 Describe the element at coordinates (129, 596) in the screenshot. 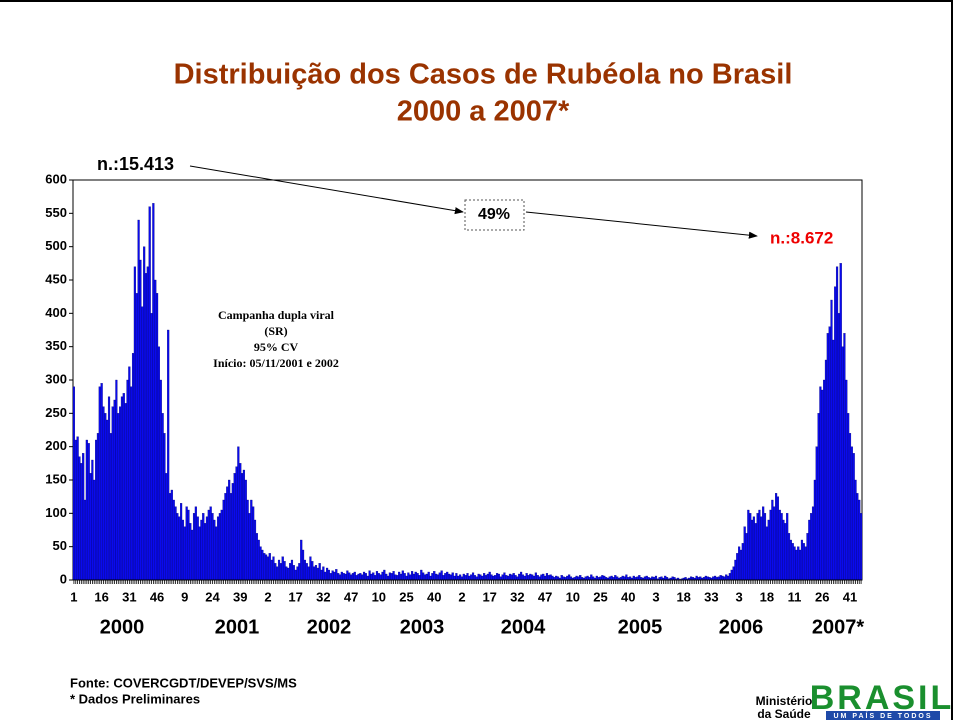

I see `x-tick-label: 31` at that location.